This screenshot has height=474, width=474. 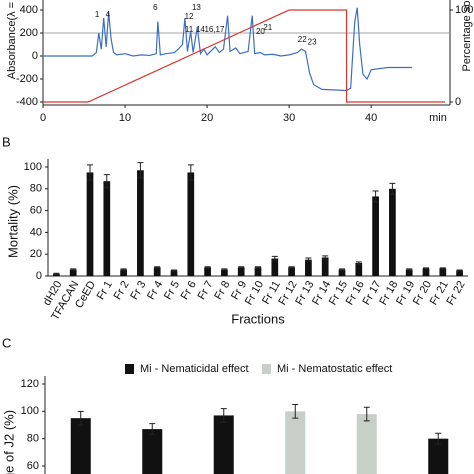 I want to click on peak-label: 13, so click(x=196, y=7).